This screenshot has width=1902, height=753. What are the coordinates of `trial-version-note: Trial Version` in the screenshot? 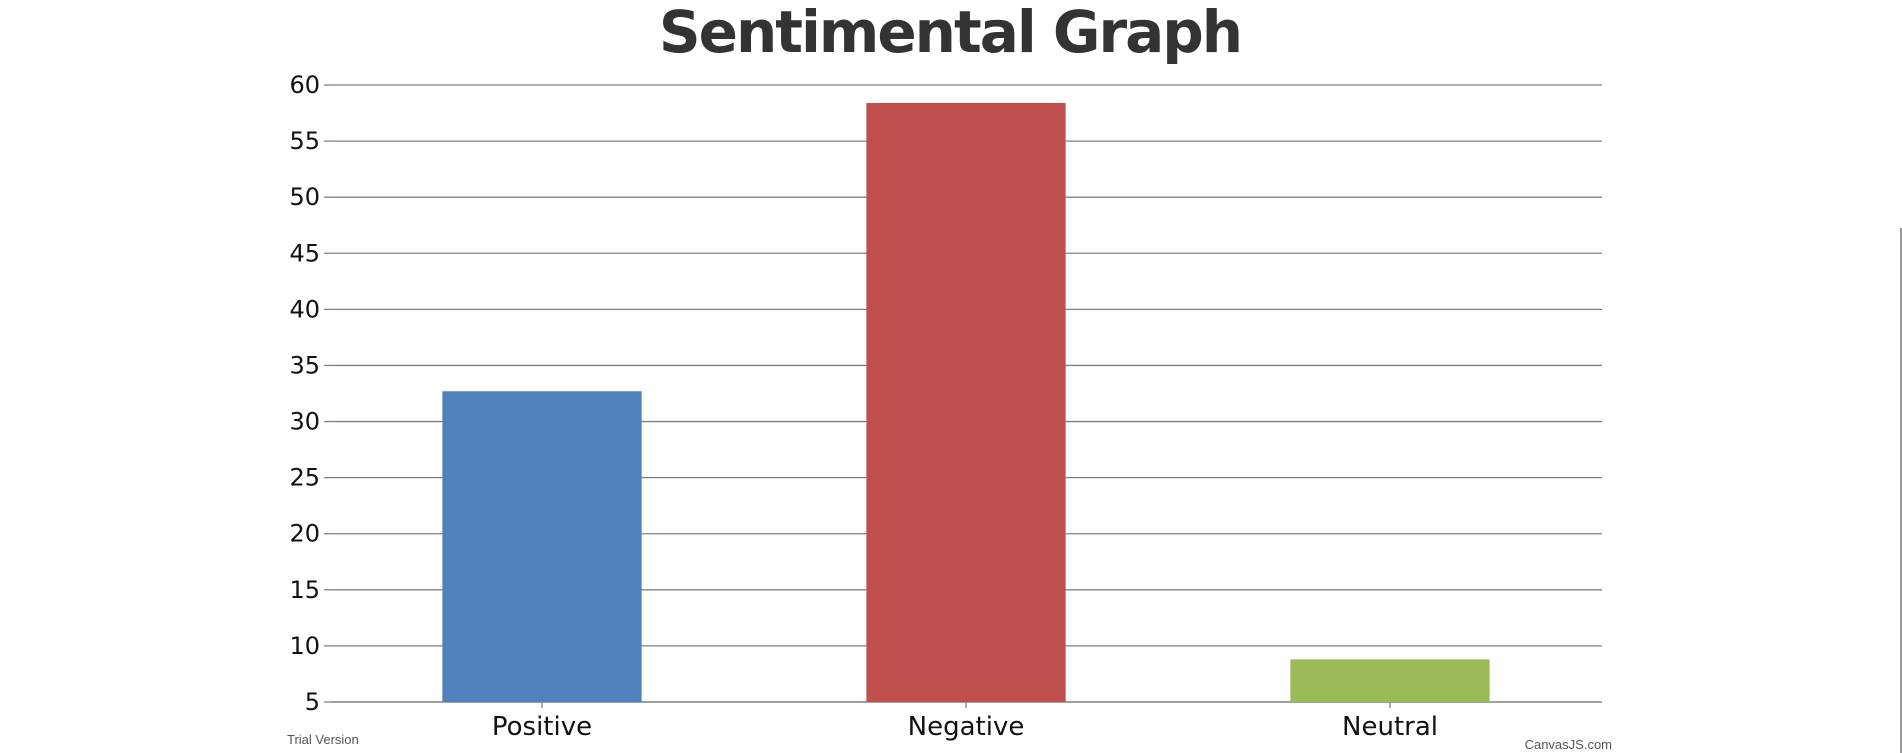 It's located at (323, 739).